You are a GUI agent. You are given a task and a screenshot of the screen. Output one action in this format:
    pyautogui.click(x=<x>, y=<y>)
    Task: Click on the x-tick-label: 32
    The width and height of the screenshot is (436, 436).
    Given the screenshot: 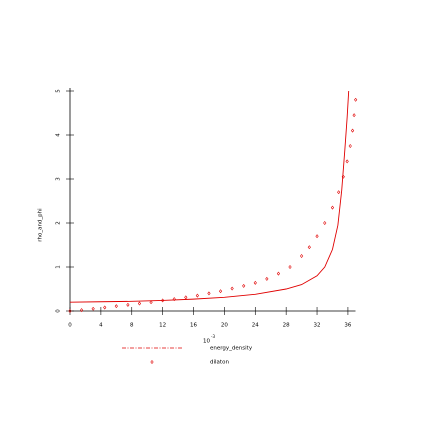 What is the action you would take?
    pyautogui.click(x=317, y=326)
    